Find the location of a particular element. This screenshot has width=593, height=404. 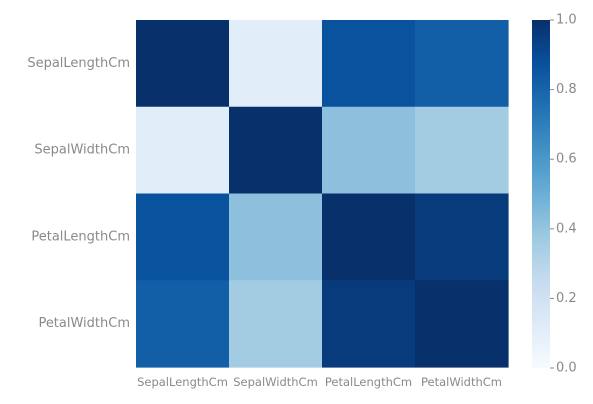

y-tick-label: PetalWidthCm is located at coordinates (84, 323).